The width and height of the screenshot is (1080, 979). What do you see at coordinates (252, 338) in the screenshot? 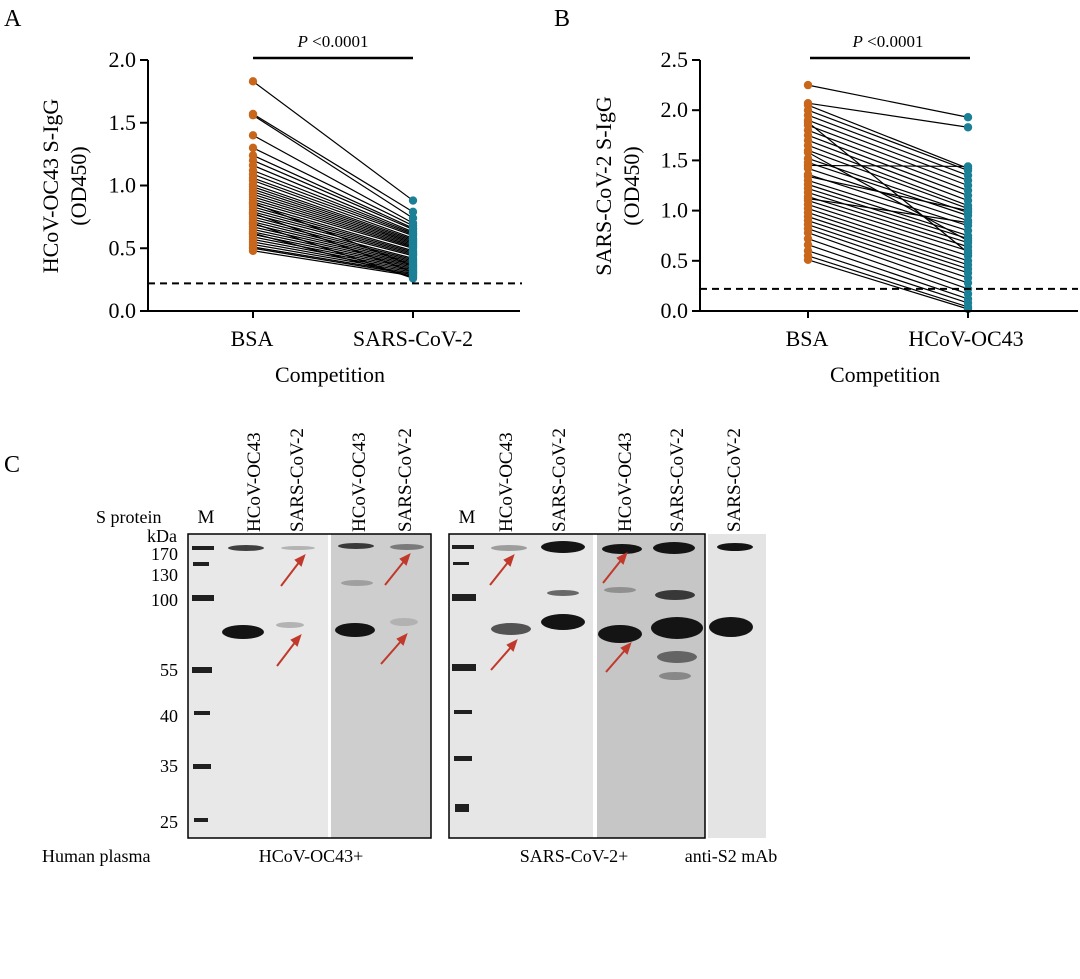
I see `chart-a-category-bsa: BSA` at bounding box center [252, 338].